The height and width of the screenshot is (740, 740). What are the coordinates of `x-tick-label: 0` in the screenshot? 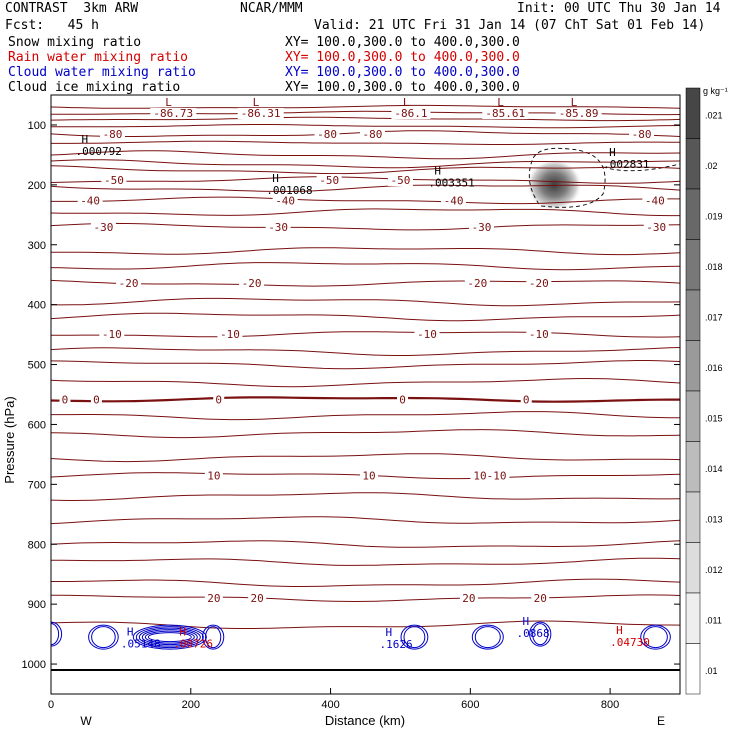 It's located at (51, 705).